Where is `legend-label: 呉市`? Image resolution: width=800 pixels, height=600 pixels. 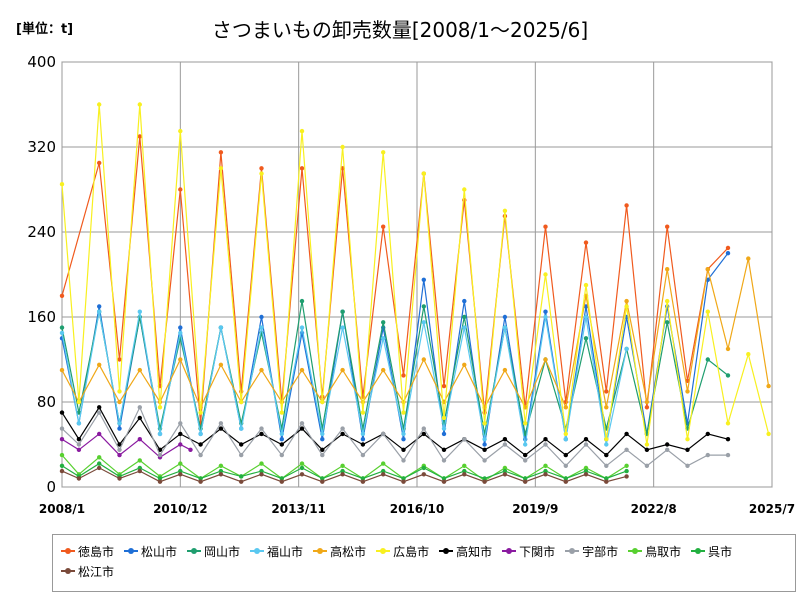
legend-label: 呉市 is located at coordinates (720, 551).